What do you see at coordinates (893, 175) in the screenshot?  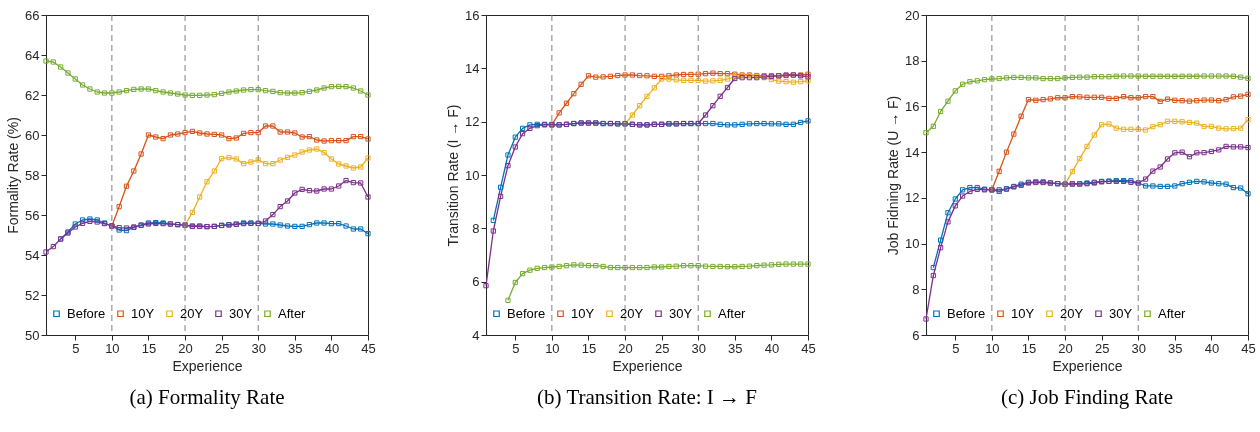 I see `y-axis-title: Job Fidning Rate (U → F)` at bounding box center [893, 175].